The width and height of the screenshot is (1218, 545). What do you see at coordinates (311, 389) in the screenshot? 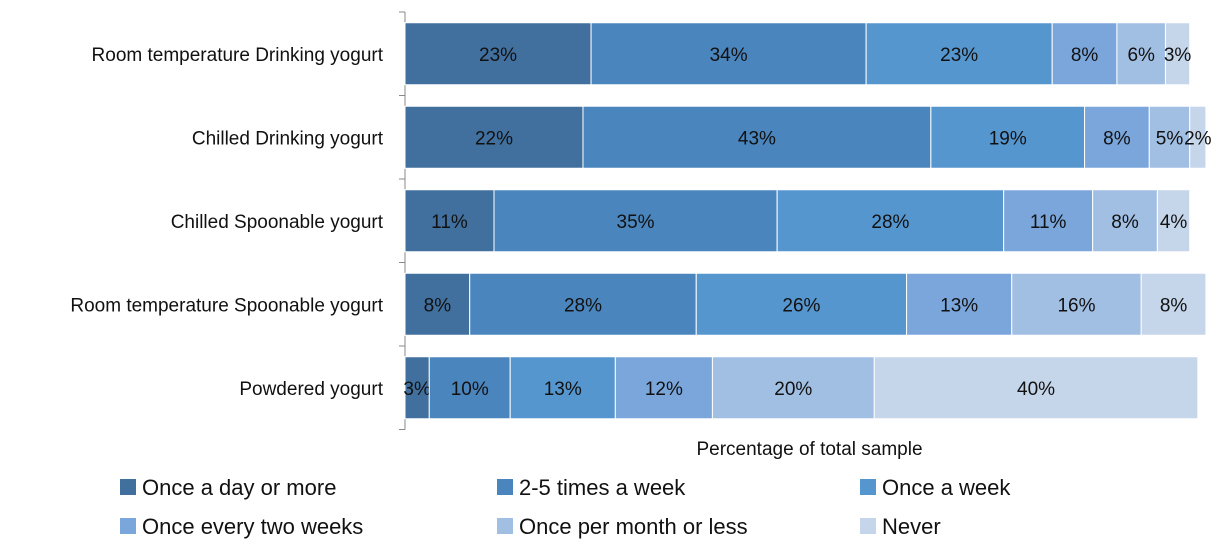
I see `category-label: Powdered yogurt` at bounding box center [311, 389].